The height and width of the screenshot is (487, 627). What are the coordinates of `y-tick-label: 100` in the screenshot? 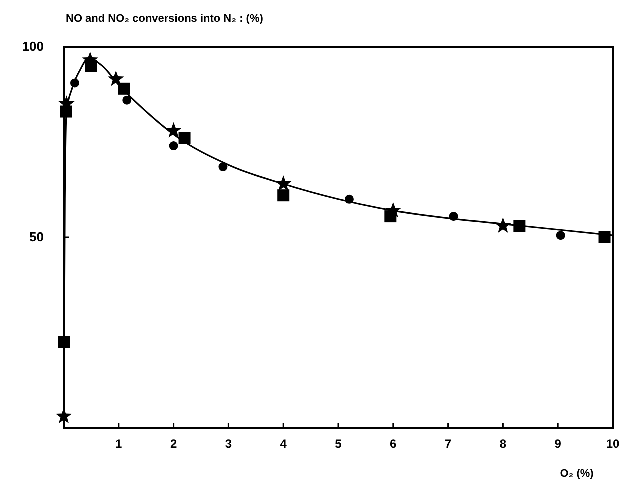 It's located at (33, 46).